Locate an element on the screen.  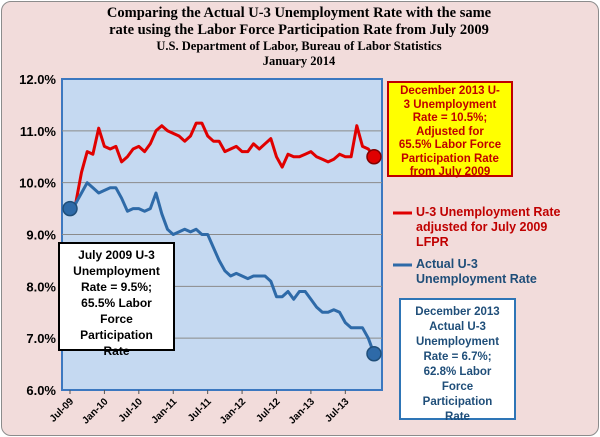
y-tick-label: 8.0% is located at coordinates (41, 286).